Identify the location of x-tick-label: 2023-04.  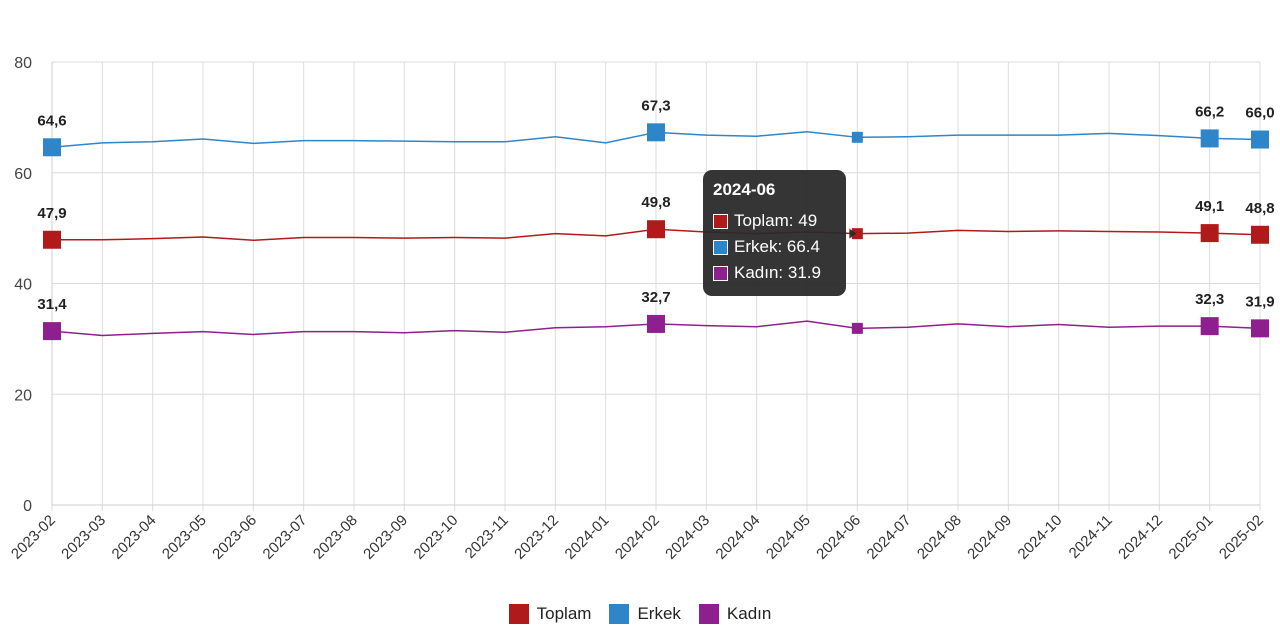
(134, 537).